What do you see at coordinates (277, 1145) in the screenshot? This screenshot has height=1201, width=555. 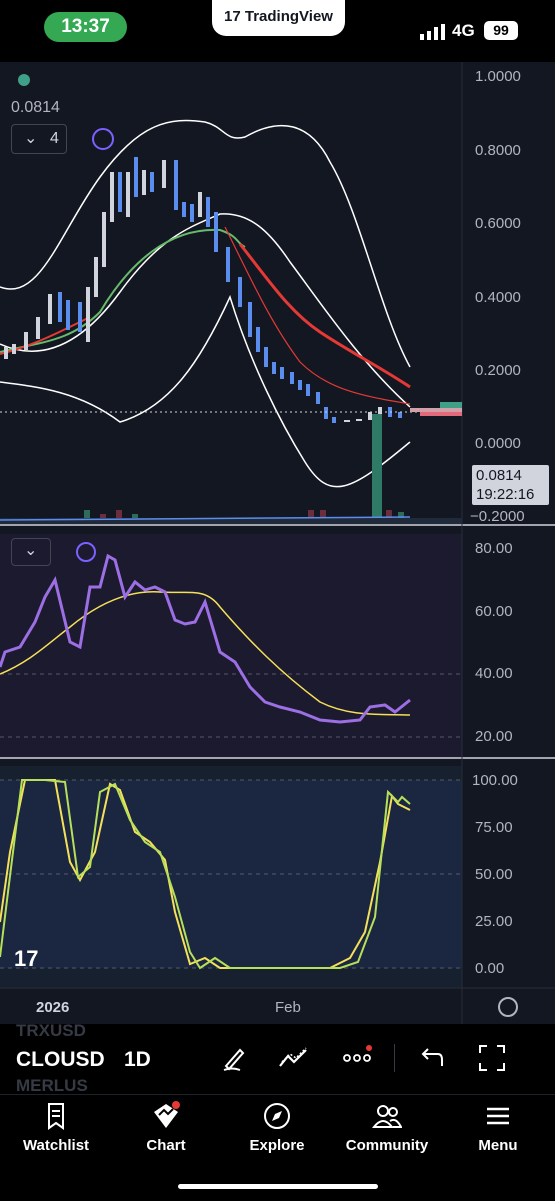 I see `nav-item-label: Explore` at bounding box center [277, 1145].